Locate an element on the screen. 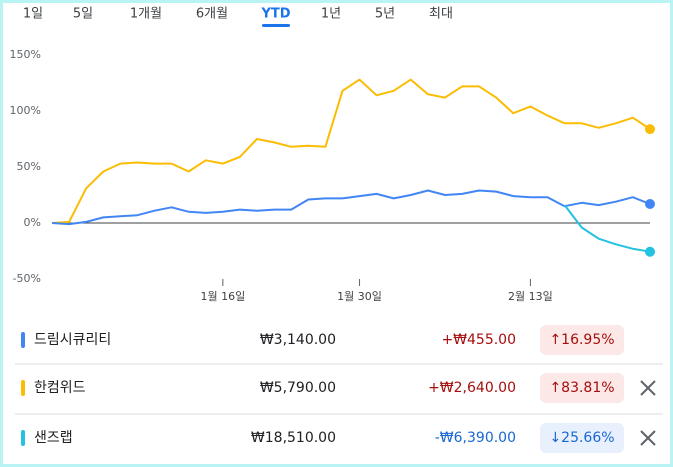 The image size is (673, 467). time-range-tab: 6개월 is located at coordinates (212, 14).